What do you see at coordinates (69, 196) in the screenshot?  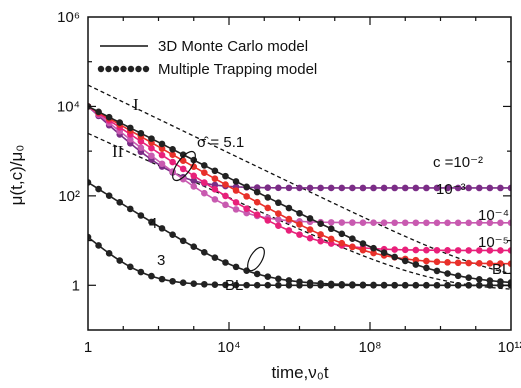 I see `y-tick-label: 10²` at bounding box center [69, 196].